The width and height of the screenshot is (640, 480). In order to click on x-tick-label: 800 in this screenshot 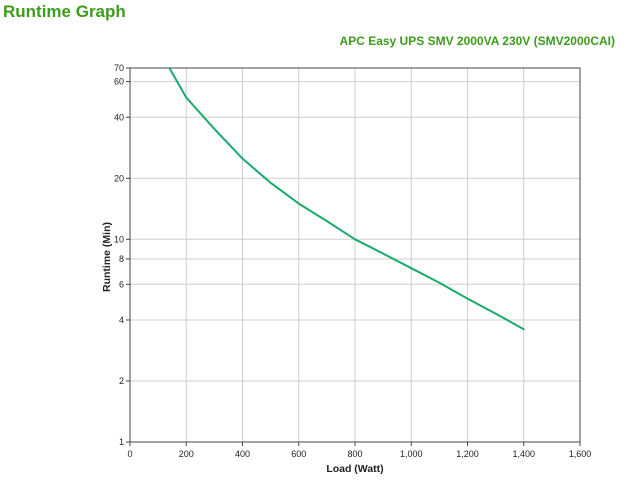, I will do `click(354, 454)`.